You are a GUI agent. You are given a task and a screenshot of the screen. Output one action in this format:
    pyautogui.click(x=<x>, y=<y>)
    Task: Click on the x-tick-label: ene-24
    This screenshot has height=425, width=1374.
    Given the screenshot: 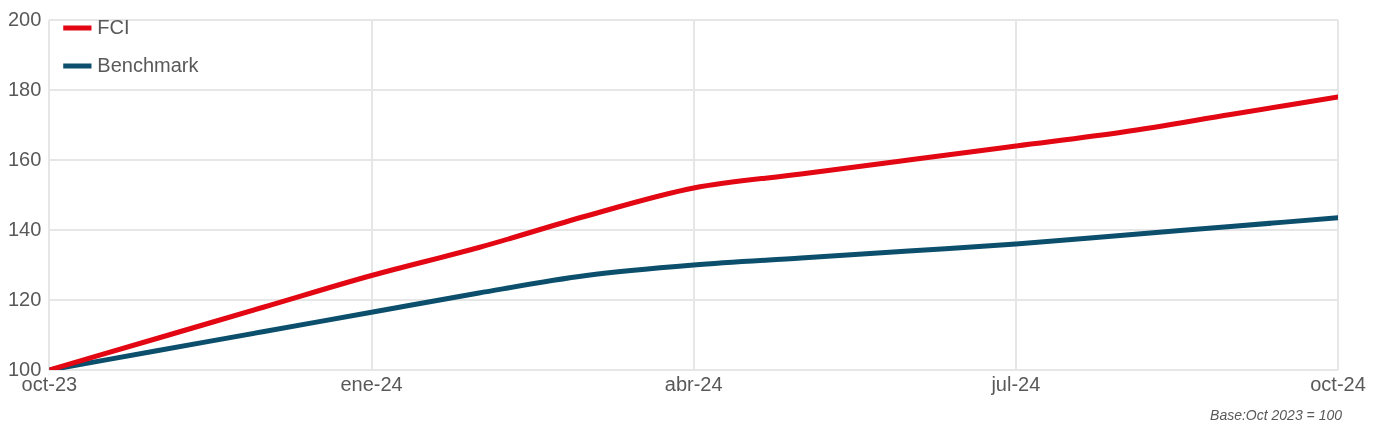 What is the action you would take?
    pyautogui.click(x=371, y=383)
    